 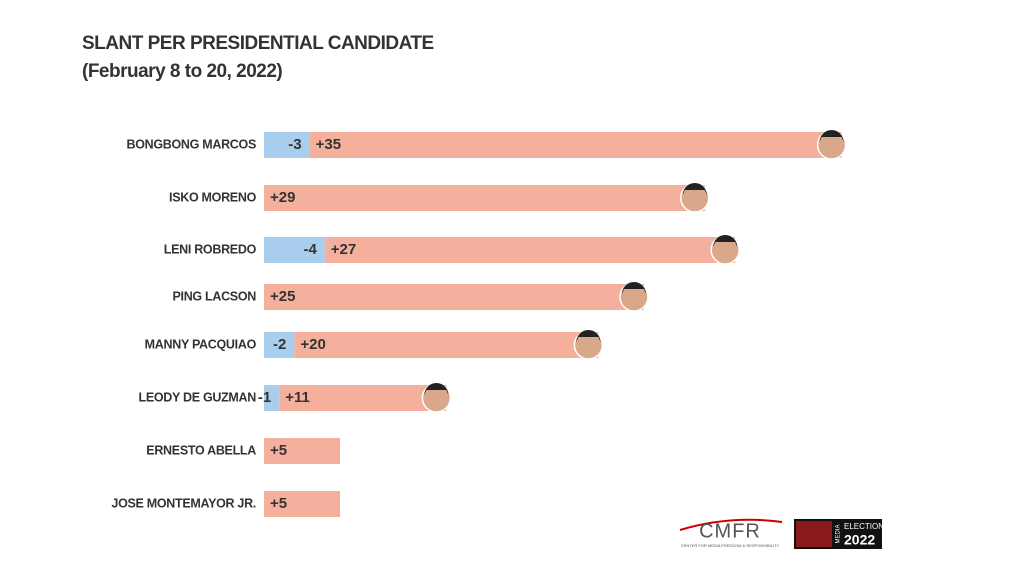 I want to click on logo-text: MEDIA, so click(x=839, y=533).